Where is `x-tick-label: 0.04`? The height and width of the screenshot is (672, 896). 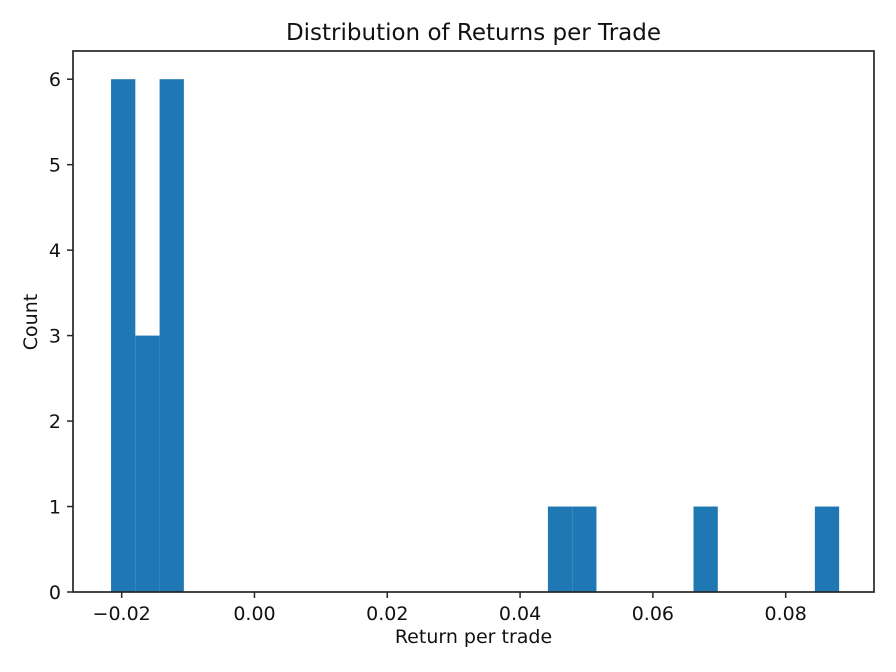 x-tick-label: 0.04 is located at coordinates (520, 614).